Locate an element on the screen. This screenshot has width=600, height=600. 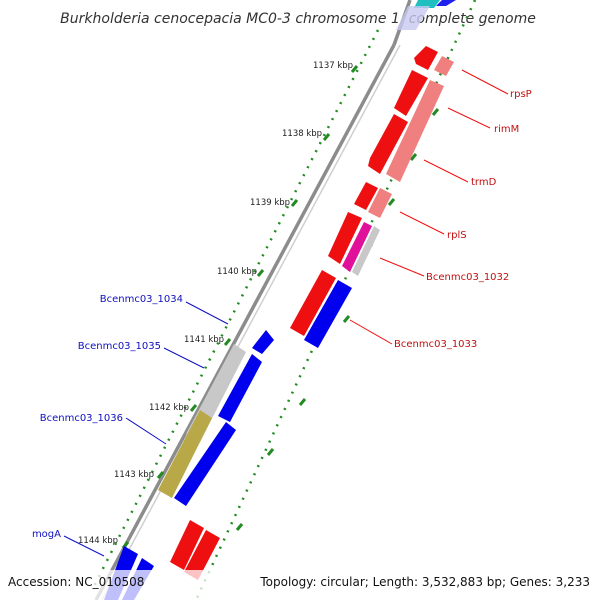
gene-label-bcenmc03-1033: Bcenmc03_1033 is located at coordinates (435, 344).